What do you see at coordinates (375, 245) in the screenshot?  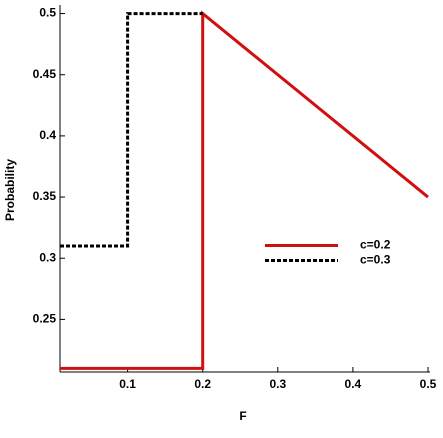 I see `legend-label: c=0.2` at bounding box center [375, 245].